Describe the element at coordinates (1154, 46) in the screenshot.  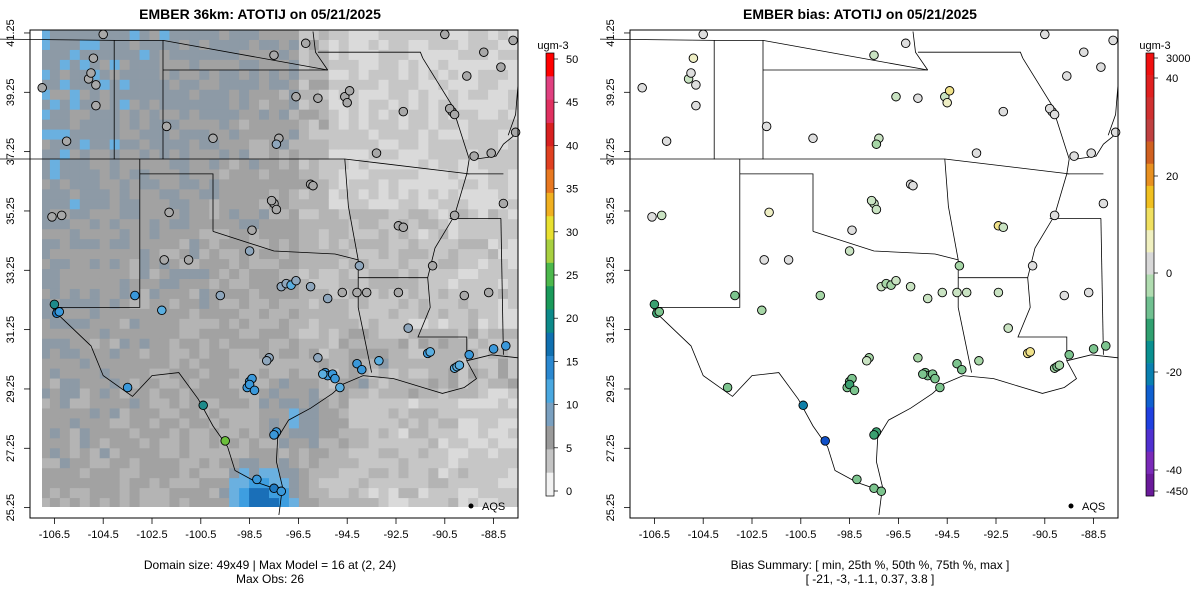
I see `colorbar-unit: ugm-3` at that location.